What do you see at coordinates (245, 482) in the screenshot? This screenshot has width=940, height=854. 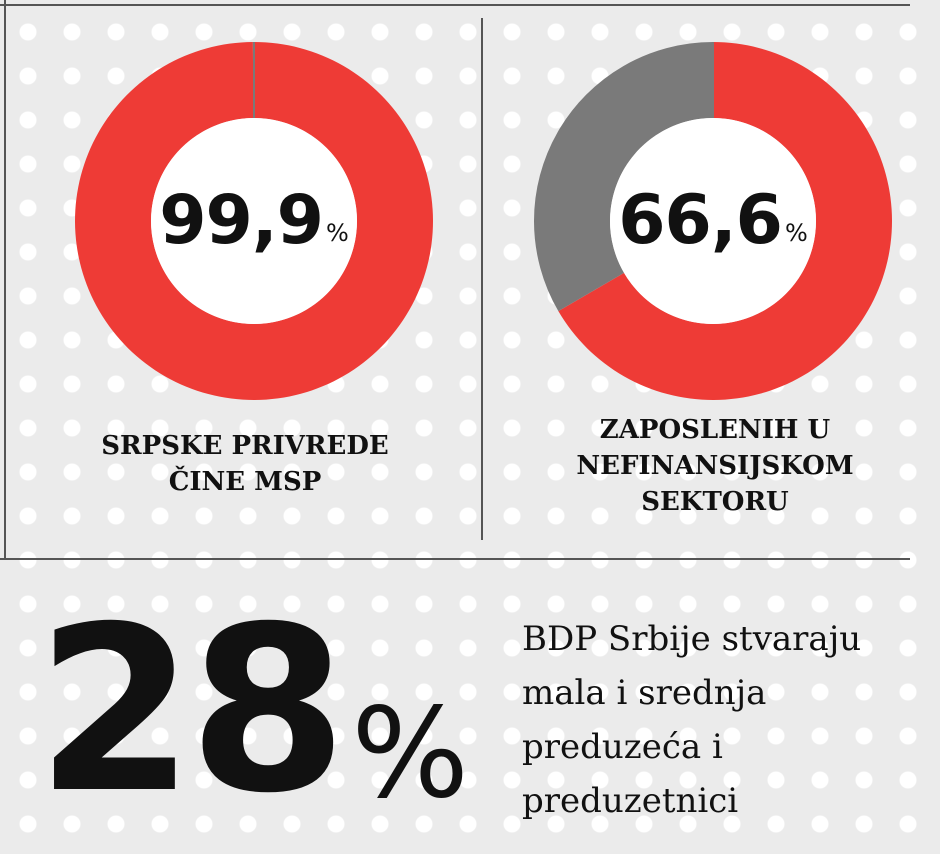 I see `caption-line: ČINE MSP` at bounding box center [245, 482].